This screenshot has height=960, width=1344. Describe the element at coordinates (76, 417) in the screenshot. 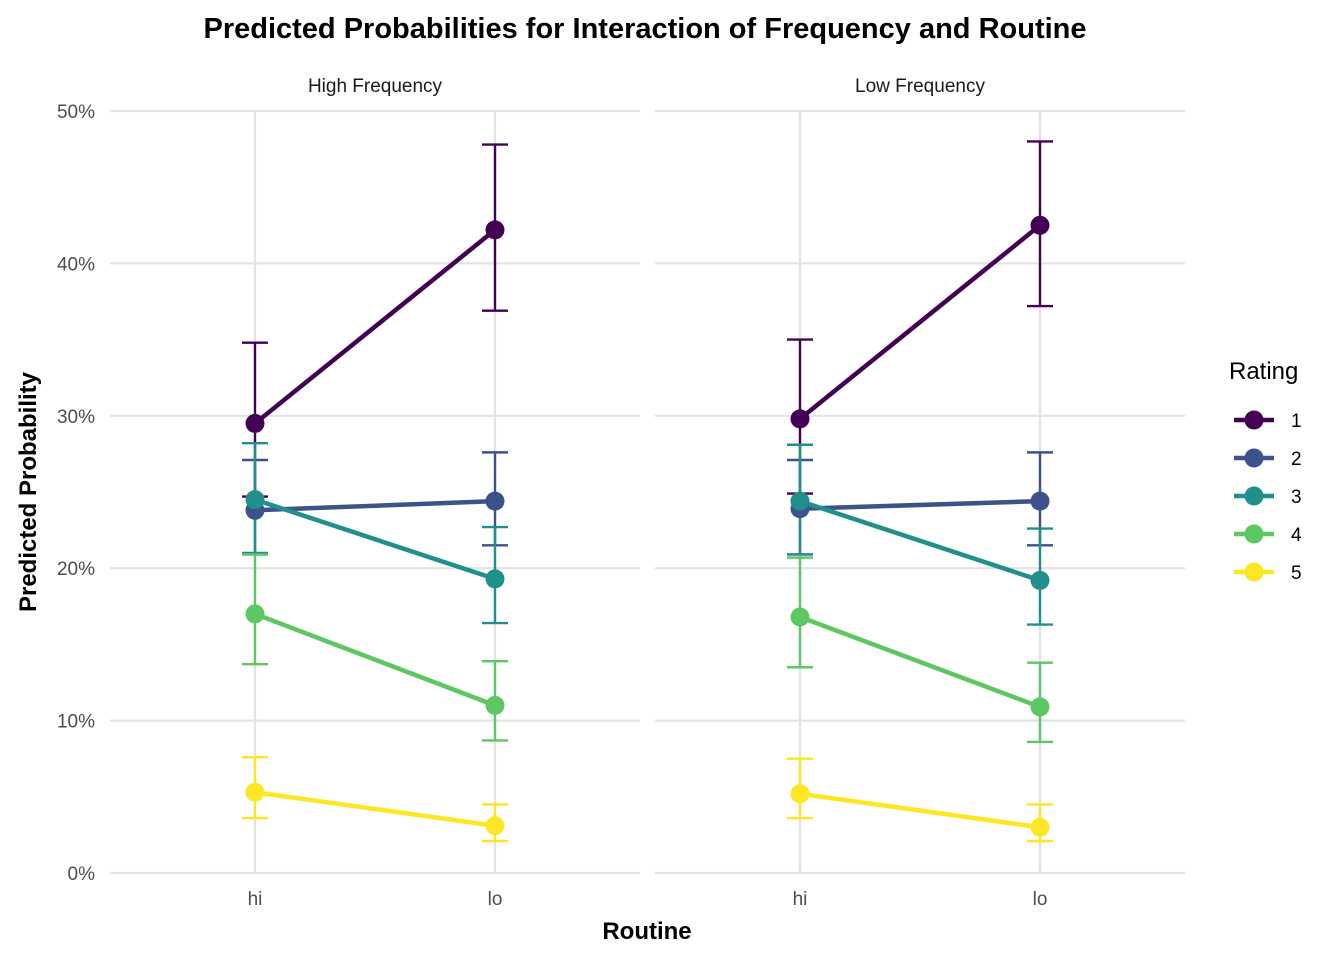

I see `y-tick-label: 30%` at that location.